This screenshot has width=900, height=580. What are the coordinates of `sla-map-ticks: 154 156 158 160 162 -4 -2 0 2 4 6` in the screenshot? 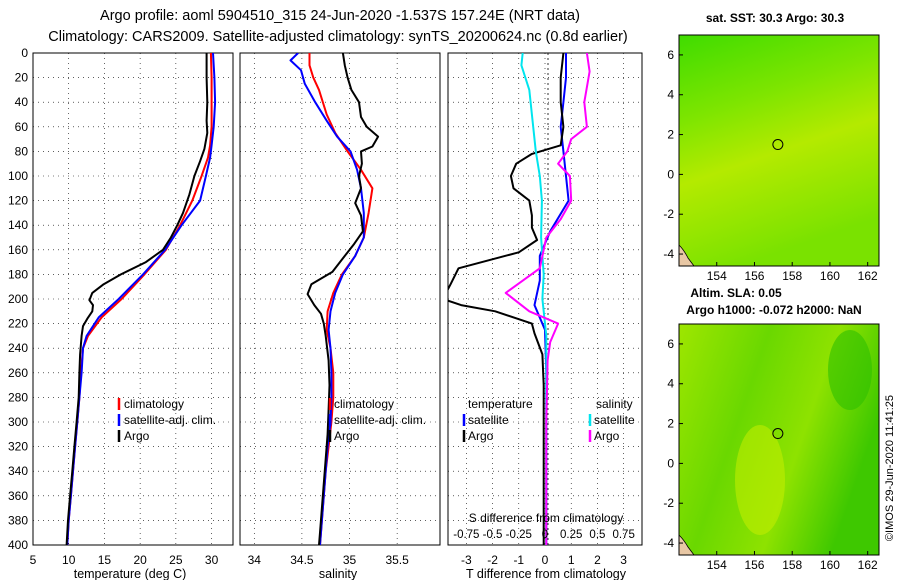 It's located at (770, 454).